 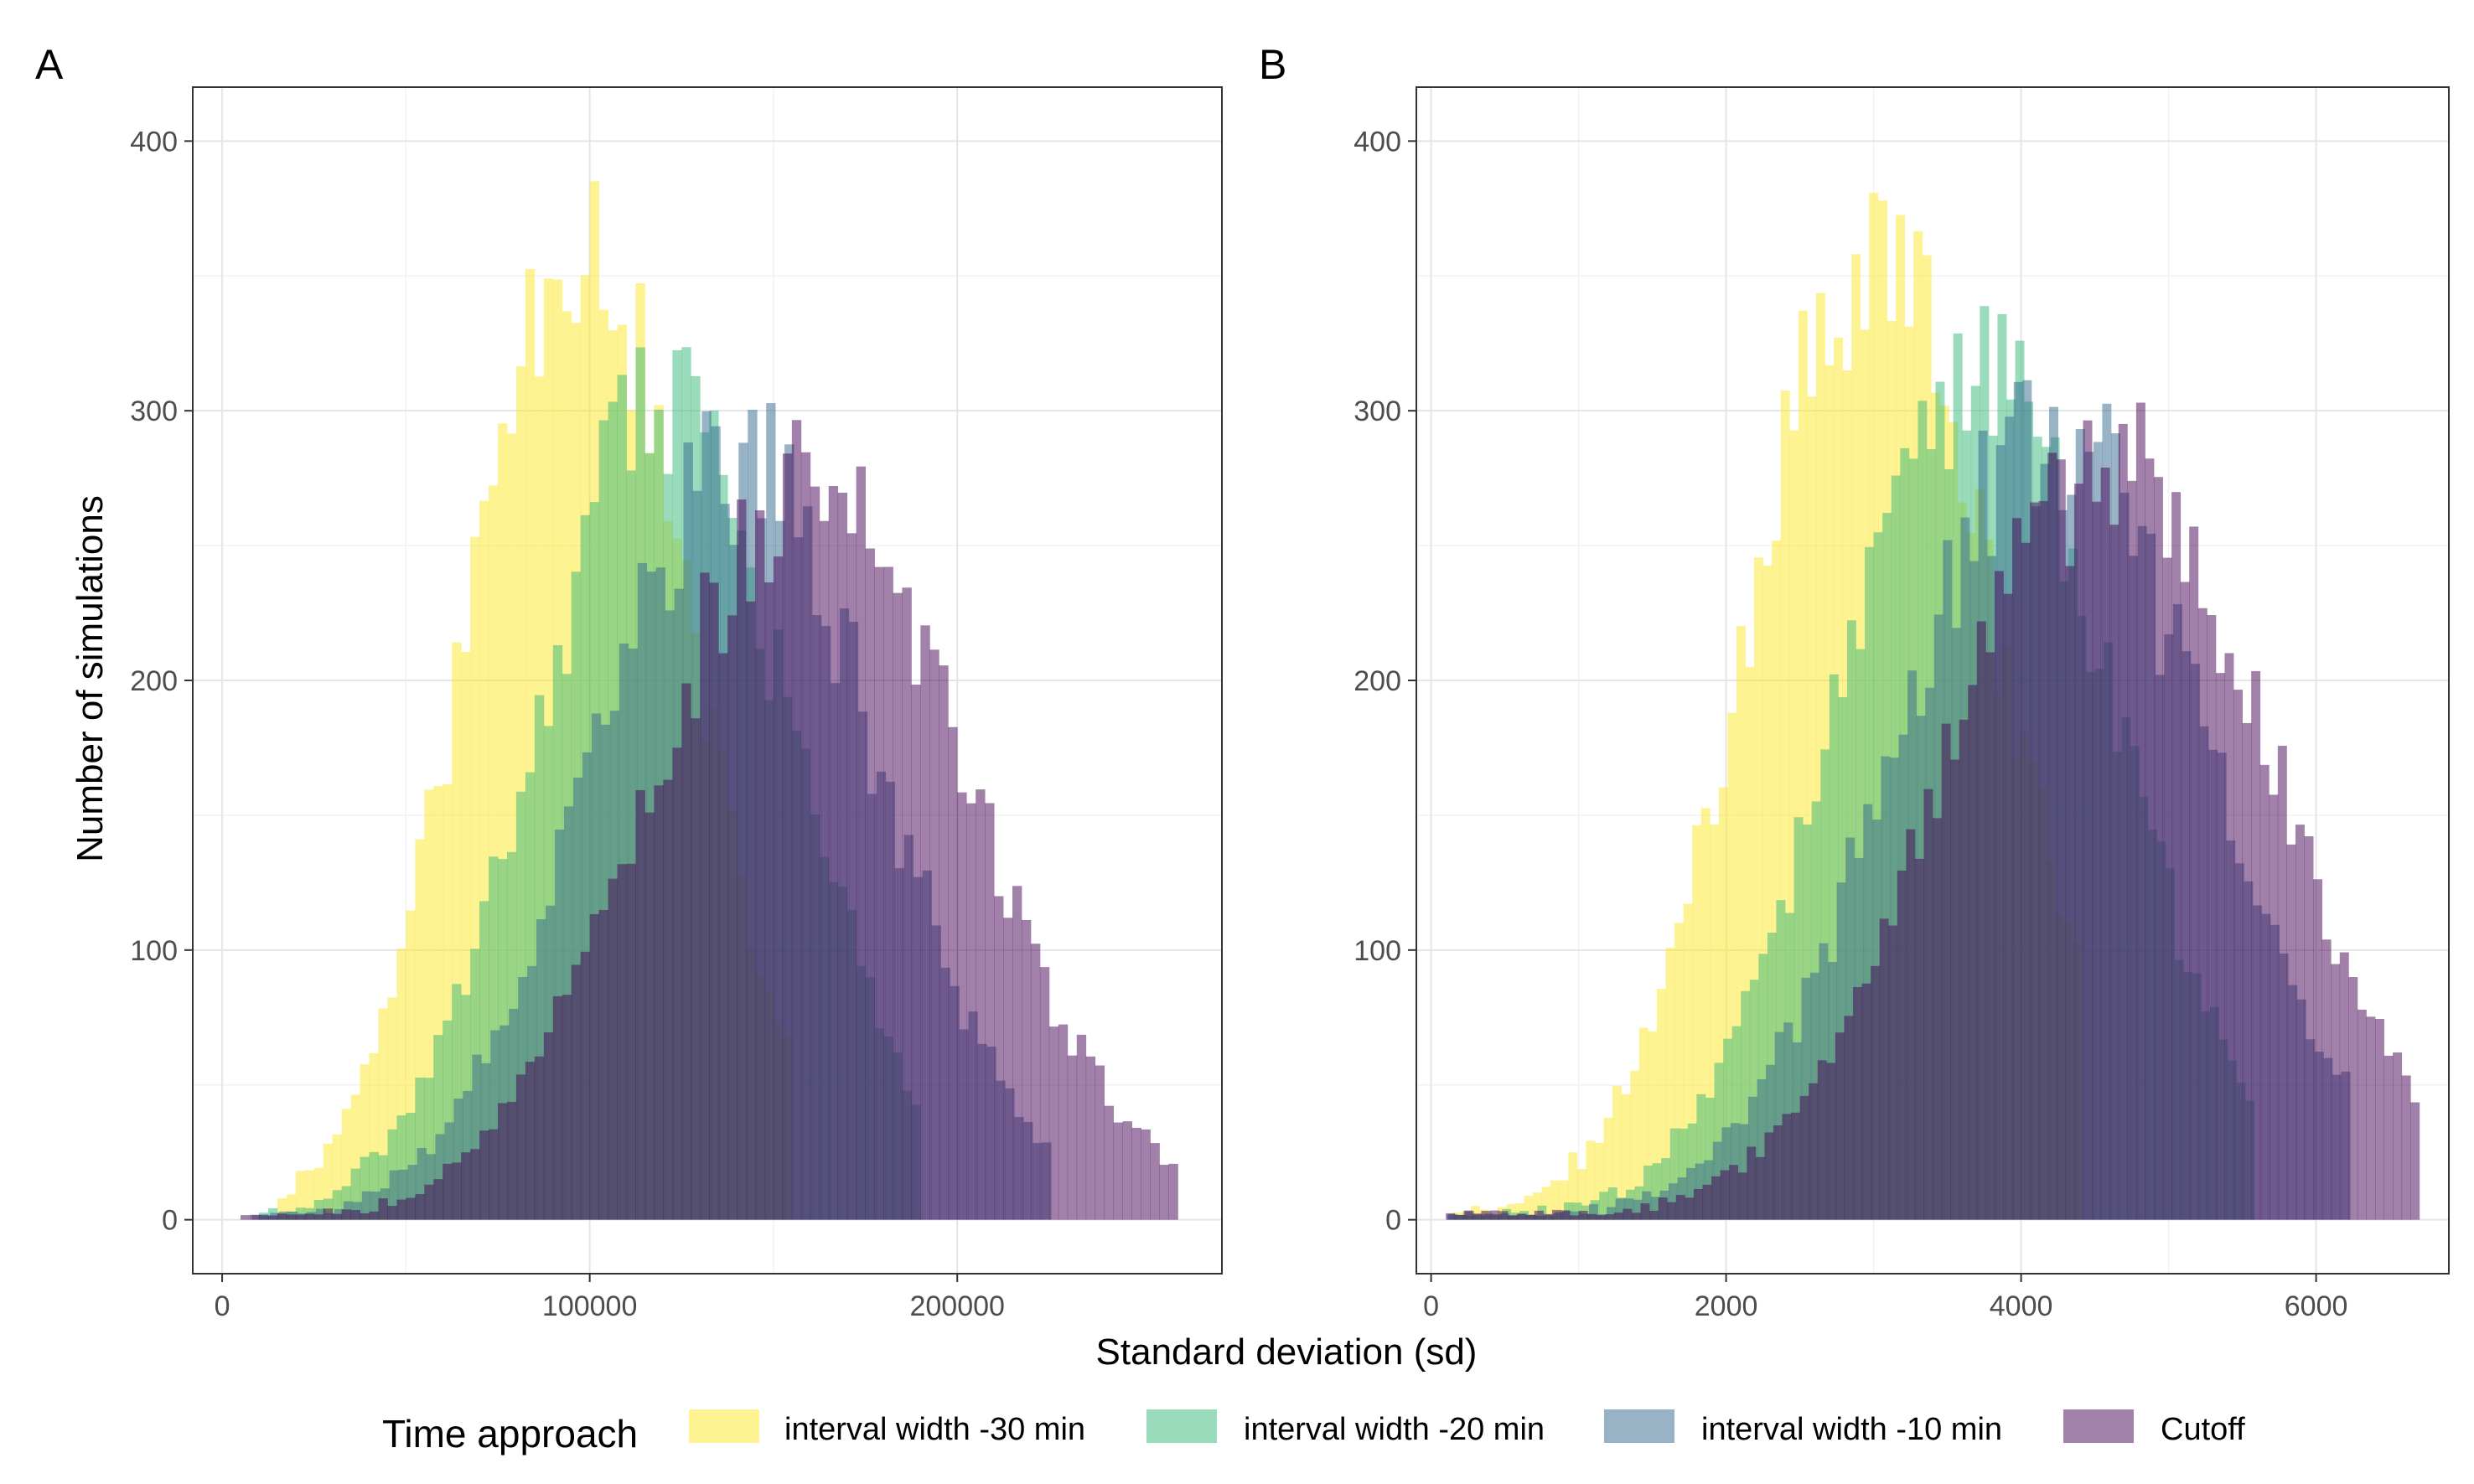 I want to click on legend-item-20min: interval width -20 min, so click(x=1346, y=1428).